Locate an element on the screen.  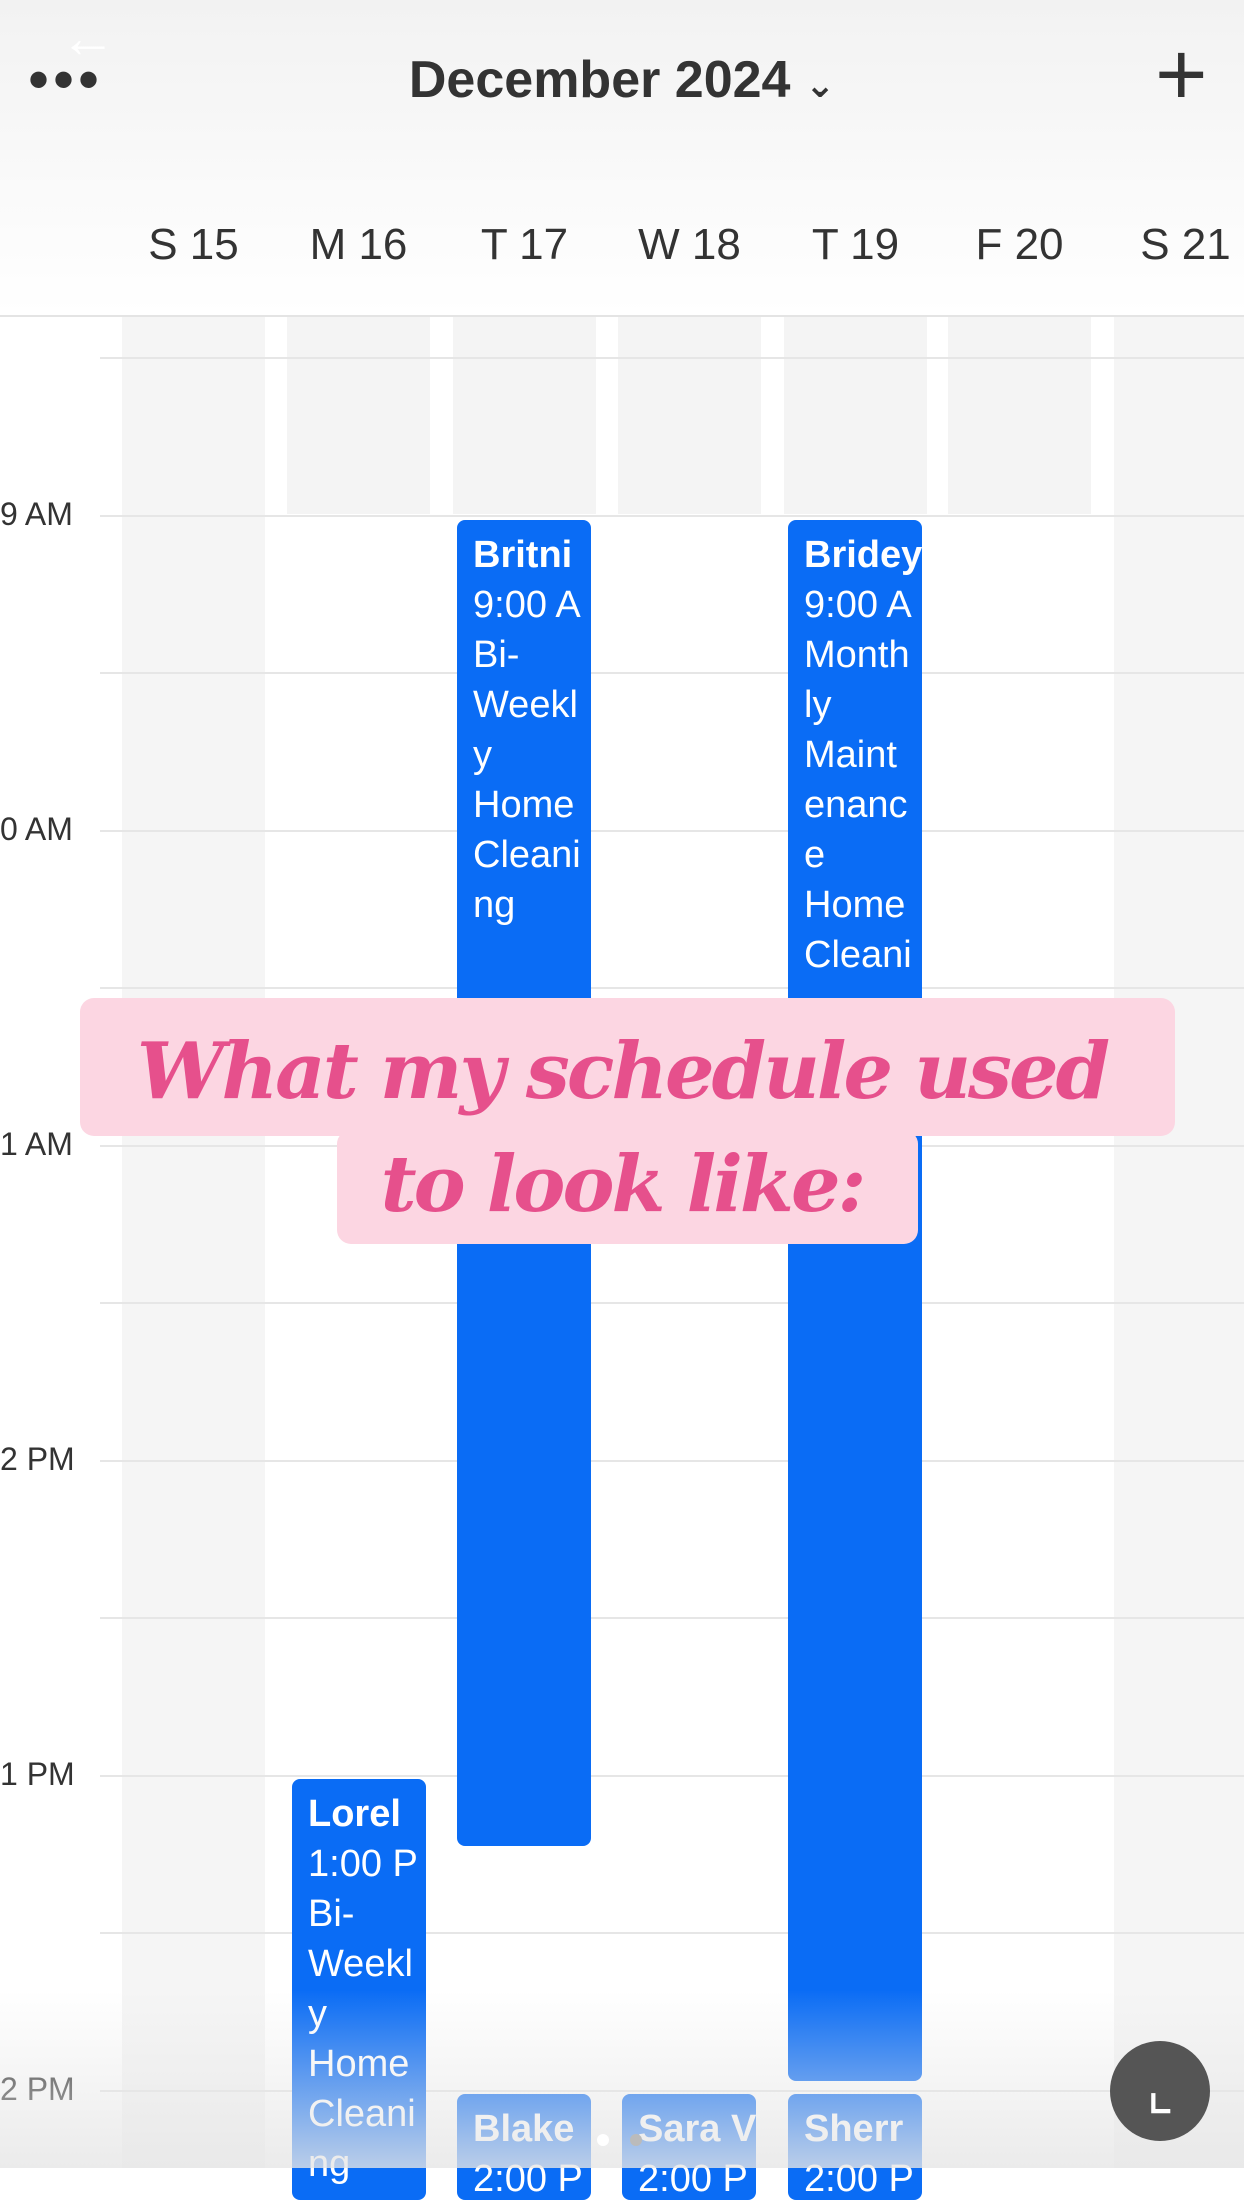
collapse-button: ⌞ is located at coordinates (1160, 2091).